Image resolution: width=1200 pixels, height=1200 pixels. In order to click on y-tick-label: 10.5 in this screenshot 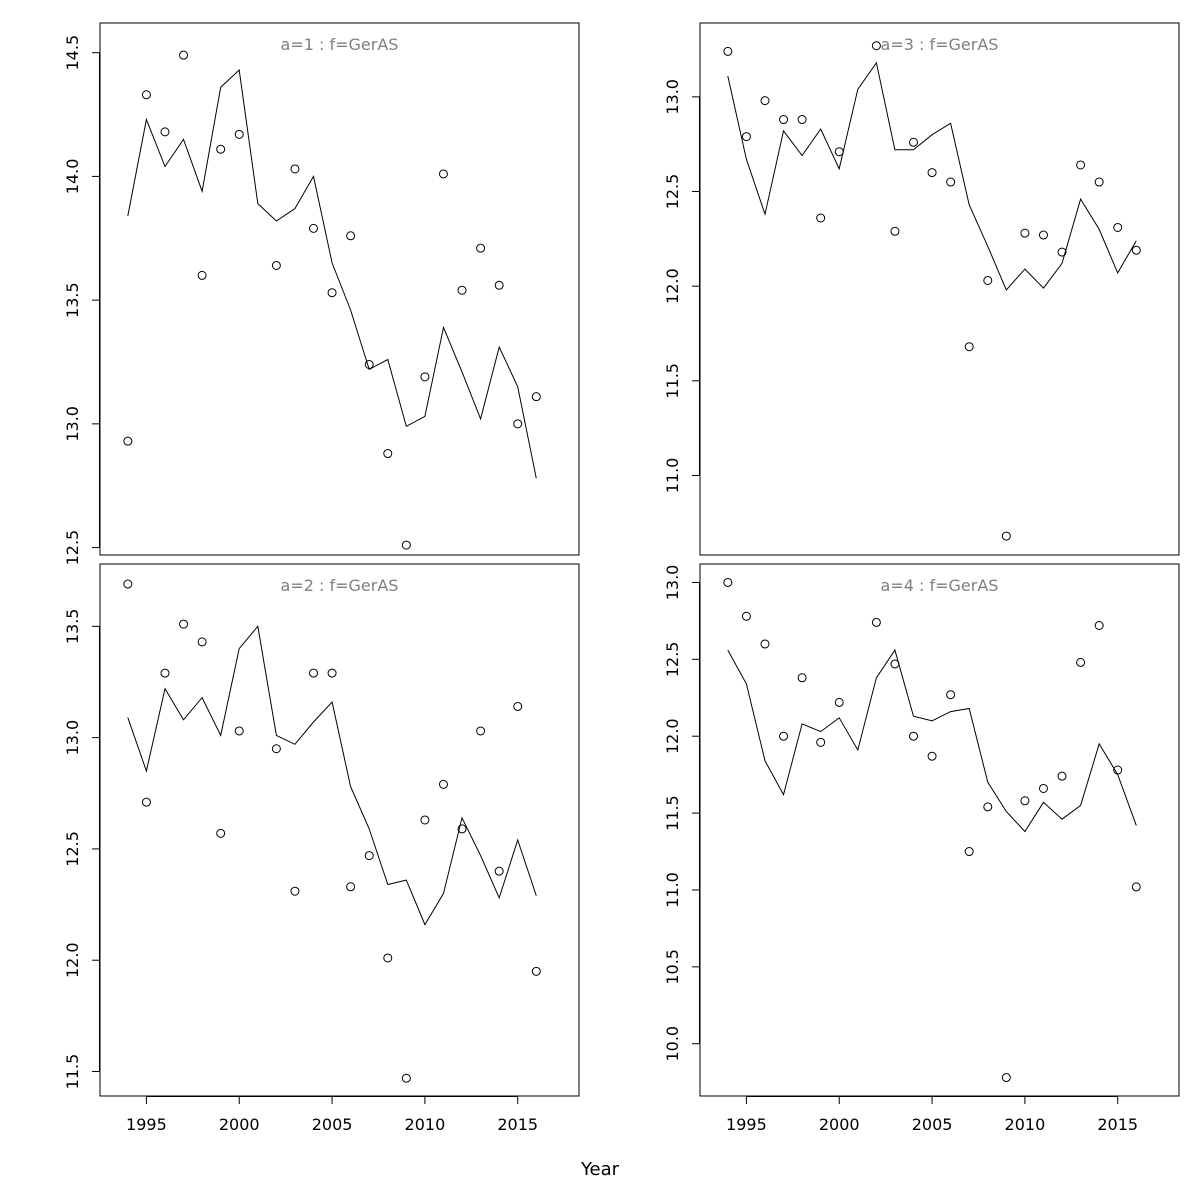, I will do `click(672, 967)`.